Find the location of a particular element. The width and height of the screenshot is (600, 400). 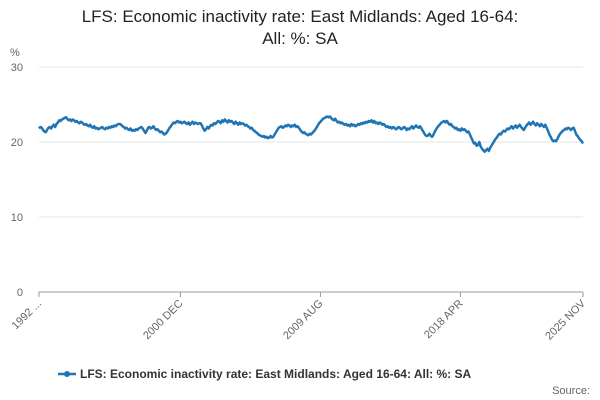

x-tick-label: 2018 APR is located at coordinates (444, 320).